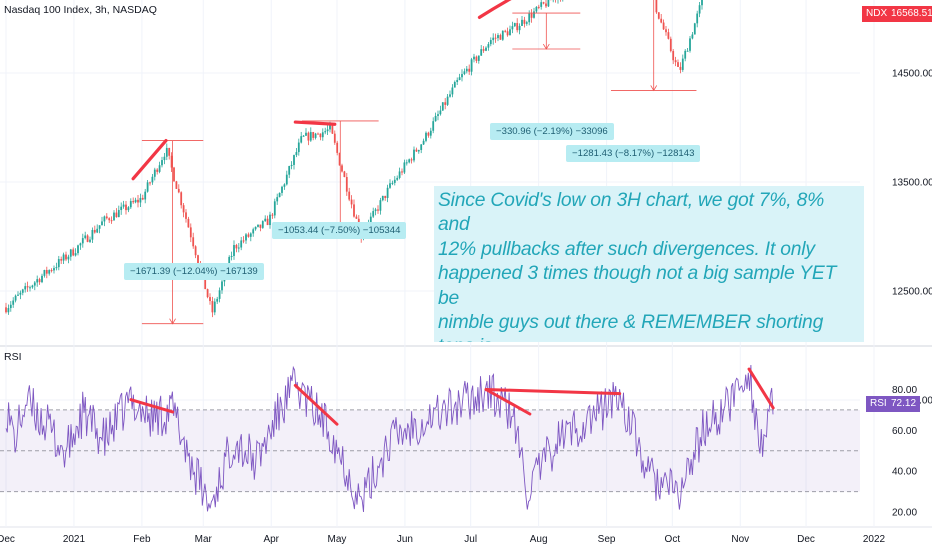 The height and width of the screenshot is (550, 932). What do you see at coordinates (271, 539) in the screenshot?
I see `time-tick-label: Apr` at bounding box center [271, 539].